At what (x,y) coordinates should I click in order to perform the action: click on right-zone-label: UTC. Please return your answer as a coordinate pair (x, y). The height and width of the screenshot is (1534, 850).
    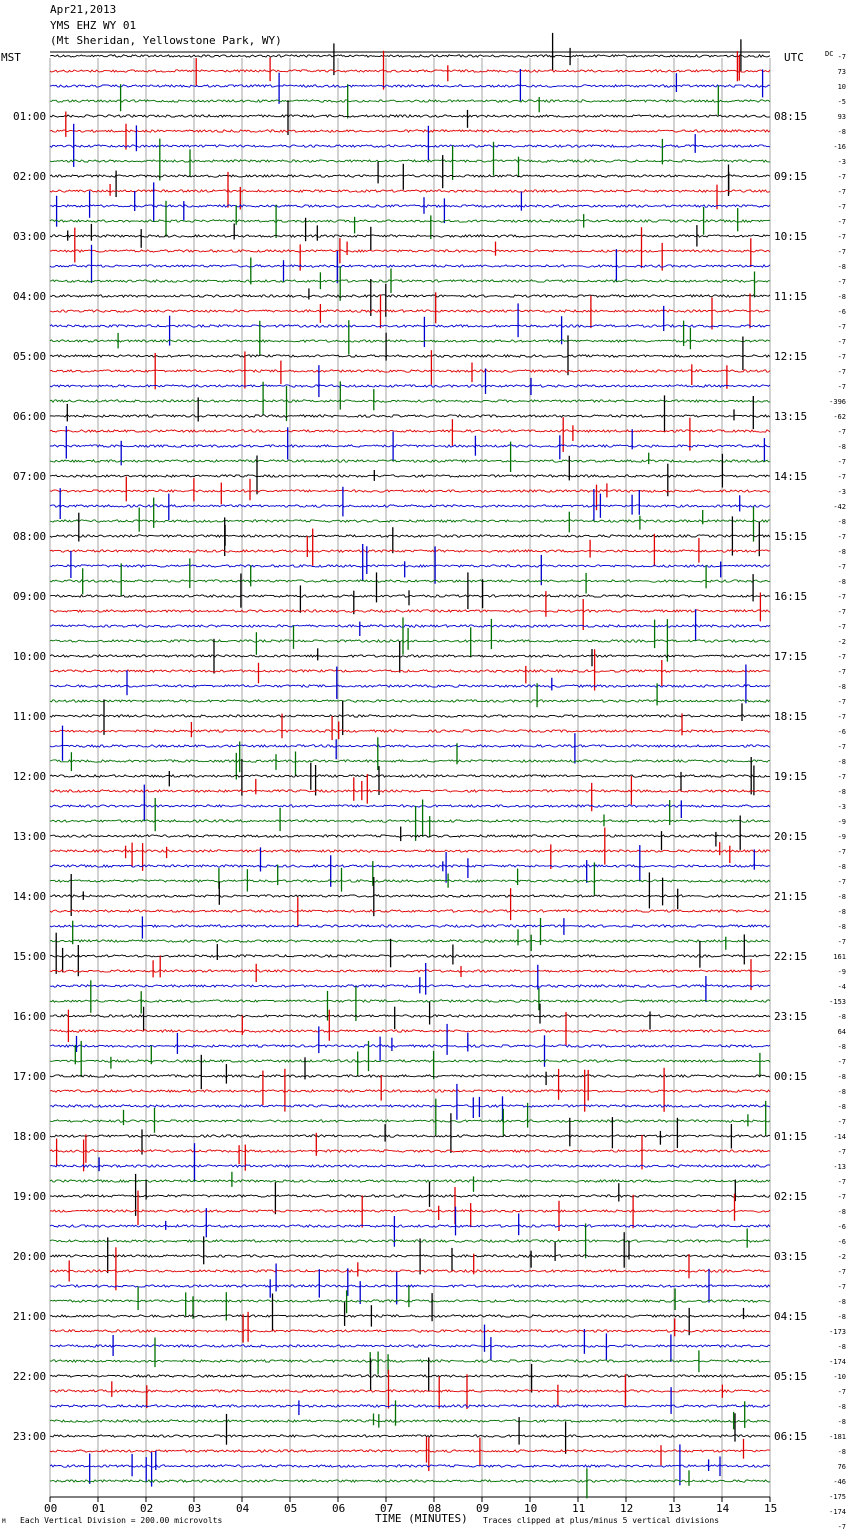
    Looking at the image, I should click on (794, 57).